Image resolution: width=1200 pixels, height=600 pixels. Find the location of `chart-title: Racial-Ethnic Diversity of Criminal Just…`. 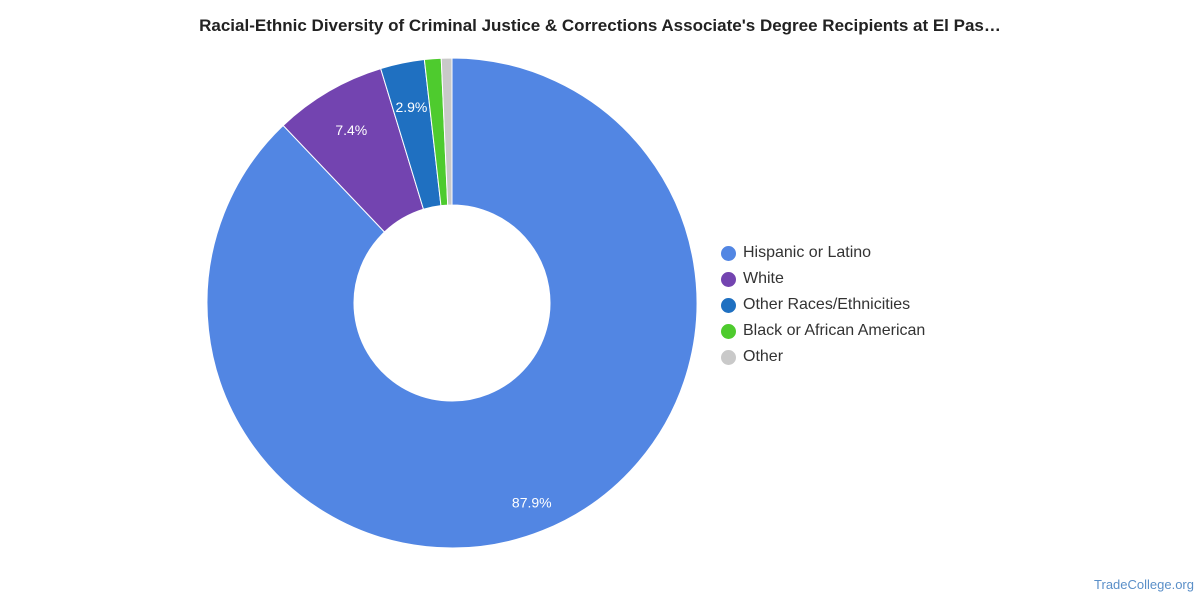

chart-title: Racial-Ethnic Diversity of Criminal Just… is located at coordinates (600, 25).